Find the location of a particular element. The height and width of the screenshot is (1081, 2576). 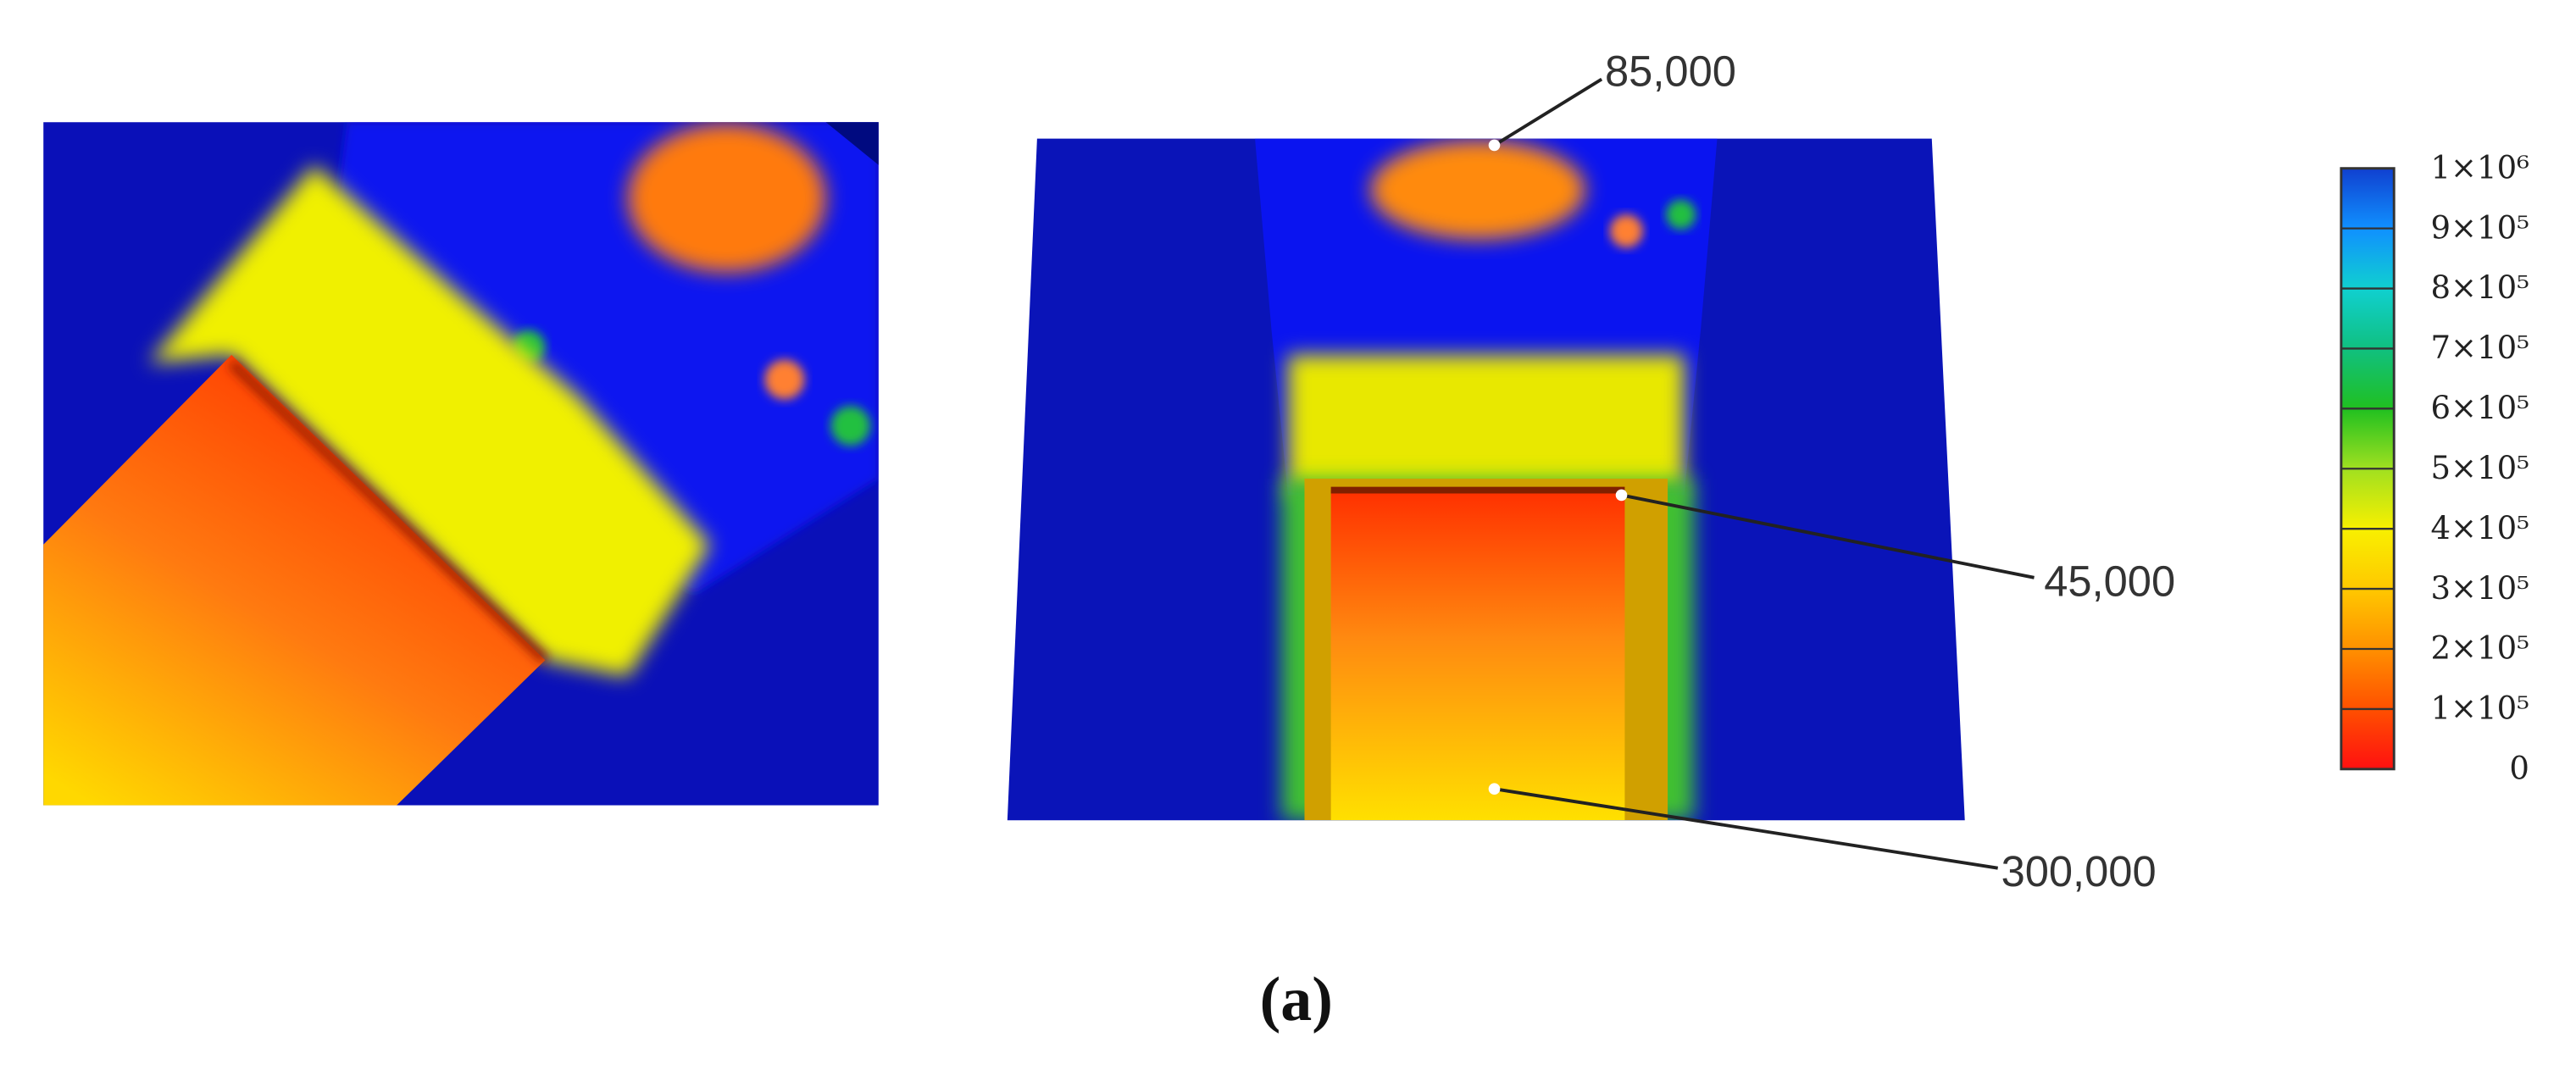

colorbar-label: 6×10⁵ is located at coordinates (2479, 408).